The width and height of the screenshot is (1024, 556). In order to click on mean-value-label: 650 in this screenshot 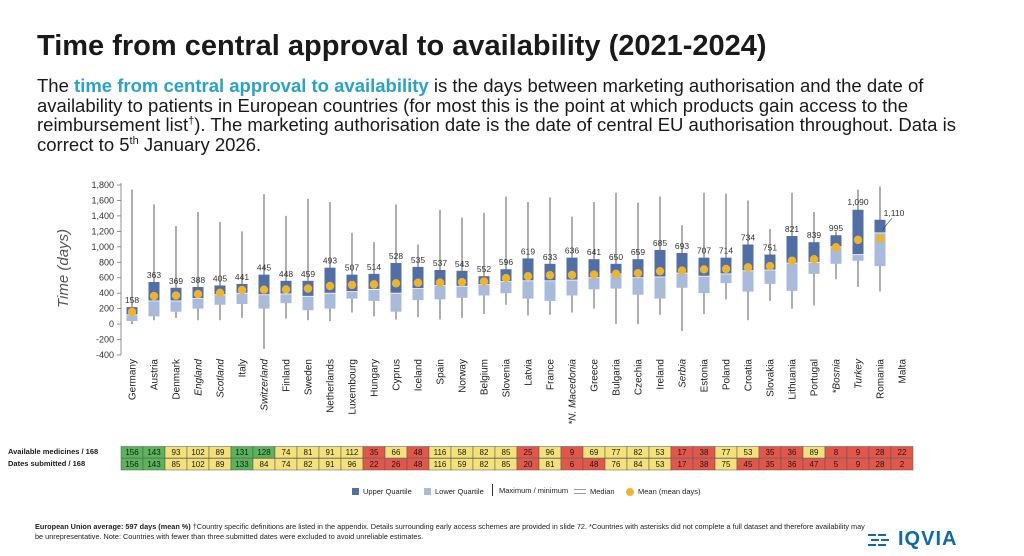, I will do `click(616, 257)`.